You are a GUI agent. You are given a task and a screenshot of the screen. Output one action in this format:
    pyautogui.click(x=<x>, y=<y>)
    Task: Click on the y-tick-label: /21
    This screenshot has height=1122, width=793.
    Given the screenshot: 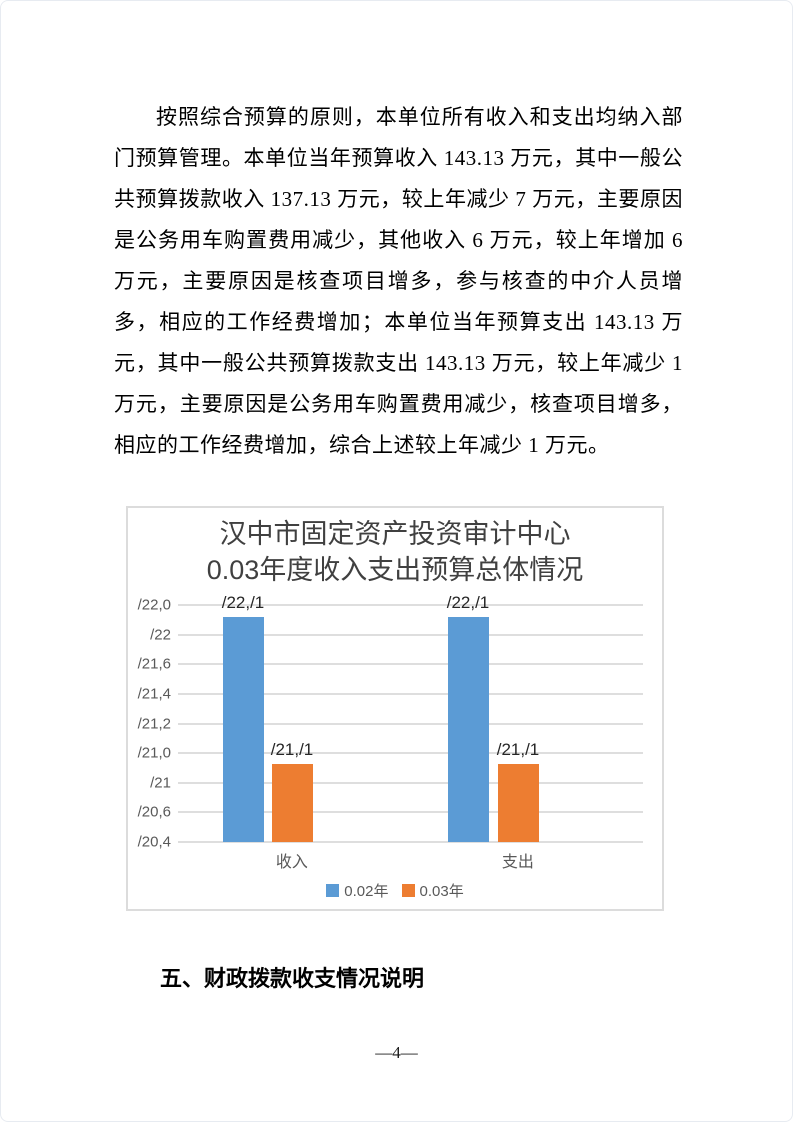 What is the action you would take?
    pyautogui.click(x=160, y=783)
    